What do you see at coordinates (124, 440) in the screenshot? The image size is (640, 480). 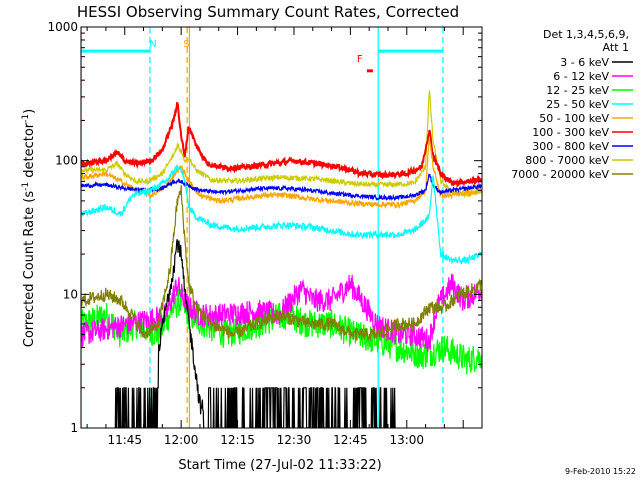 I see `x-tick-label-0: 11:45` at bounding box center [124, 440].